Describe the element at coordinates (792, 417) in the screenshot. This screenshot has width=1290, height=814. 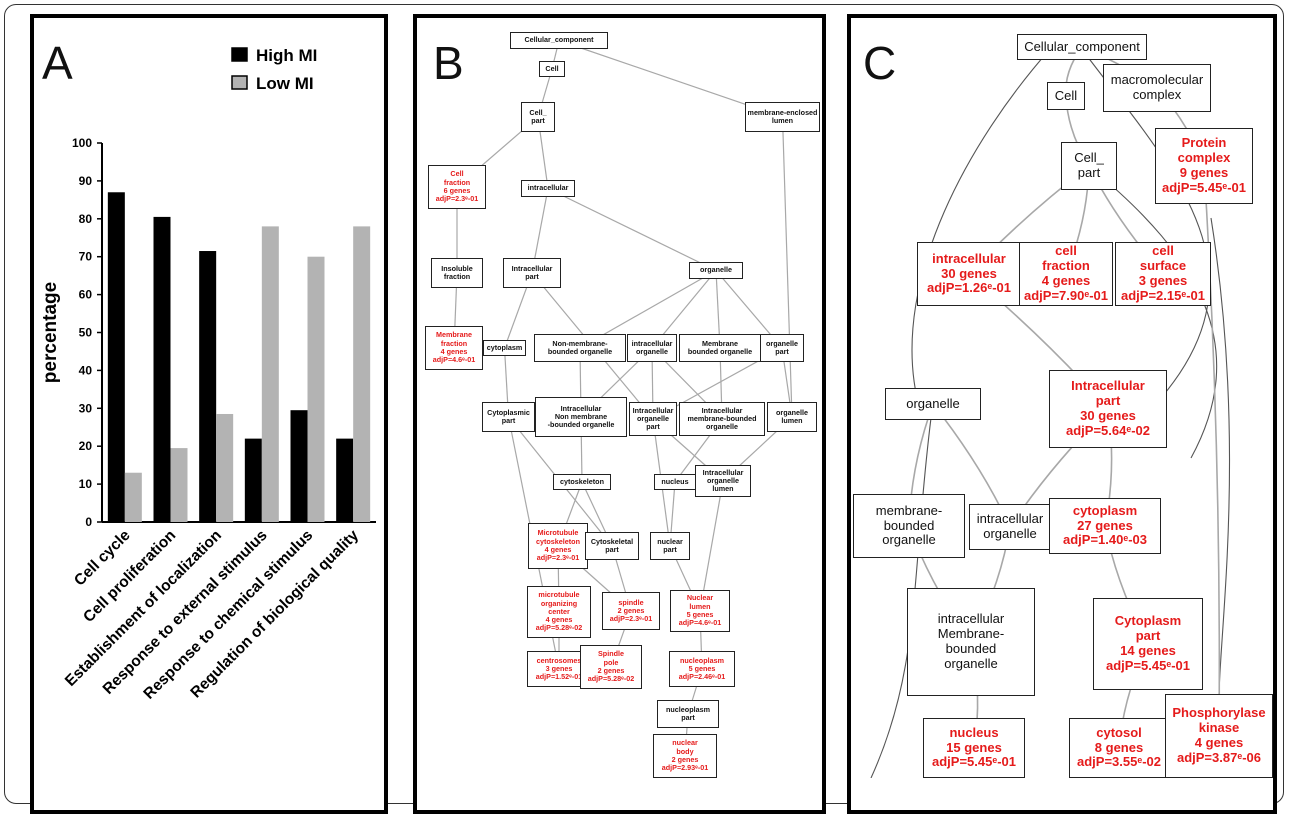
I see `go-node-b-orglumen: organelle lumen` at that location.